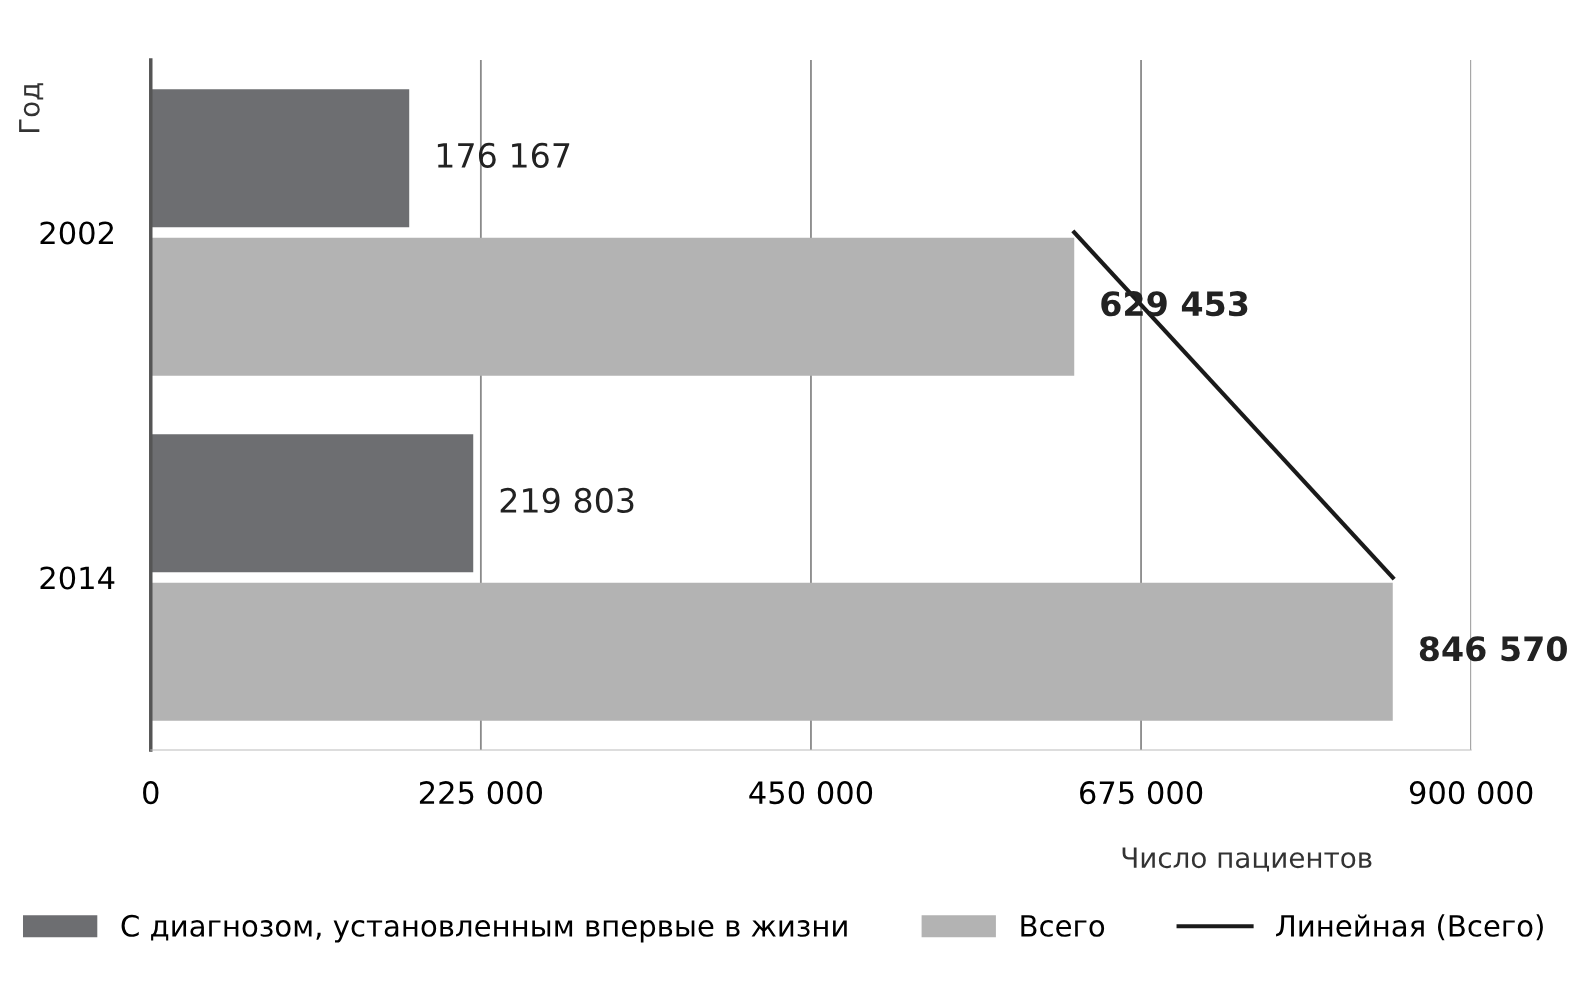 This screenshot has height=983, width=1587. What do you see at coordinates (1141, 793) in the screenshot?
I see `x-tick-label: 675 000` at bounding box center [1141, 793].